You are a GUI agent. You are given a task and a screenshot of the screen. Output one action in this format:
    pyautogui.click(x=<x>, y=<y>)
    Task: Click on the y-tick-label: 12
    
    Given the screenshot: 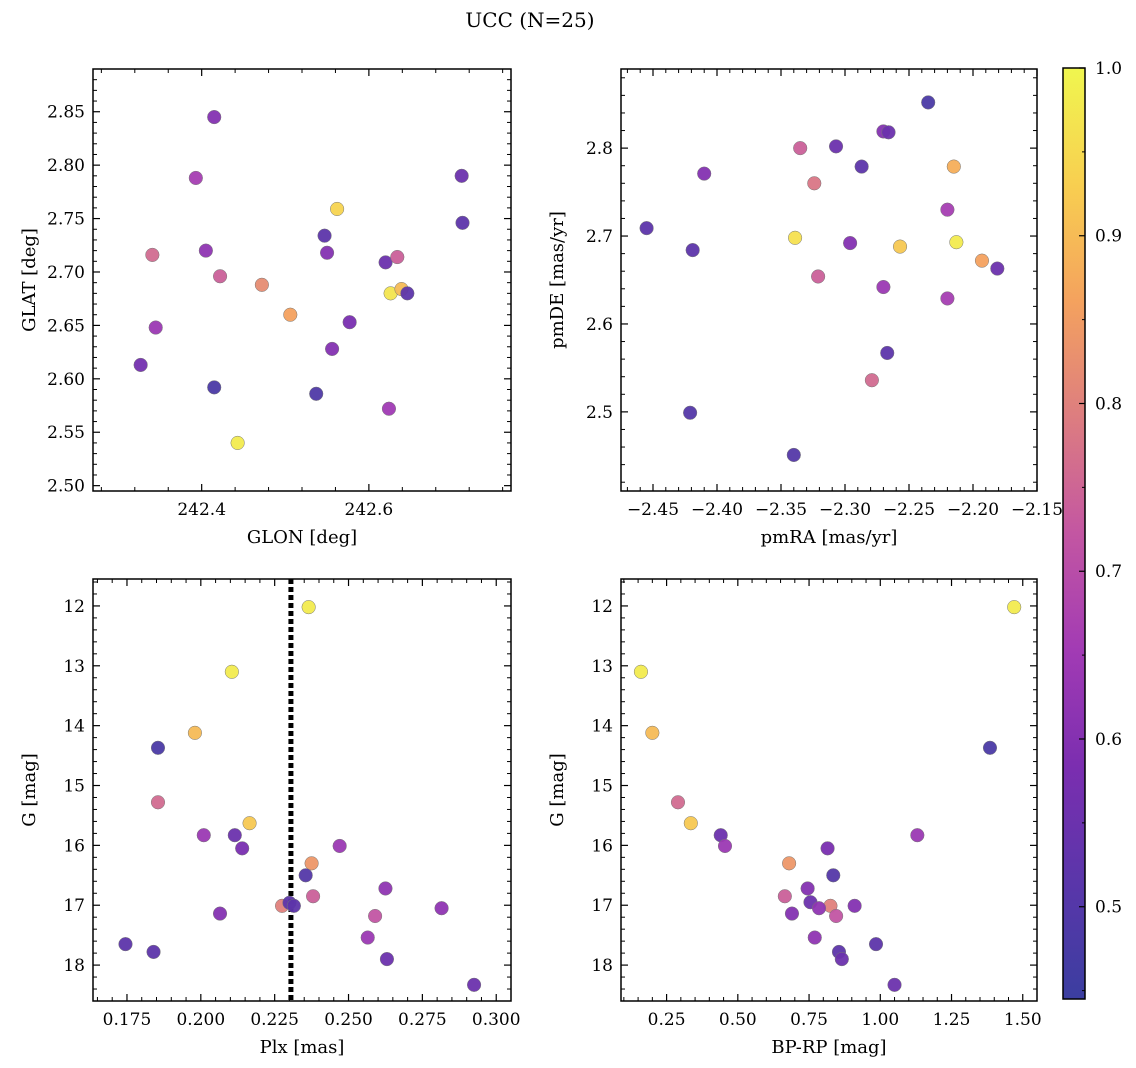 What is the action you would take?
    pyautogui.click(x=74, y=607)
    